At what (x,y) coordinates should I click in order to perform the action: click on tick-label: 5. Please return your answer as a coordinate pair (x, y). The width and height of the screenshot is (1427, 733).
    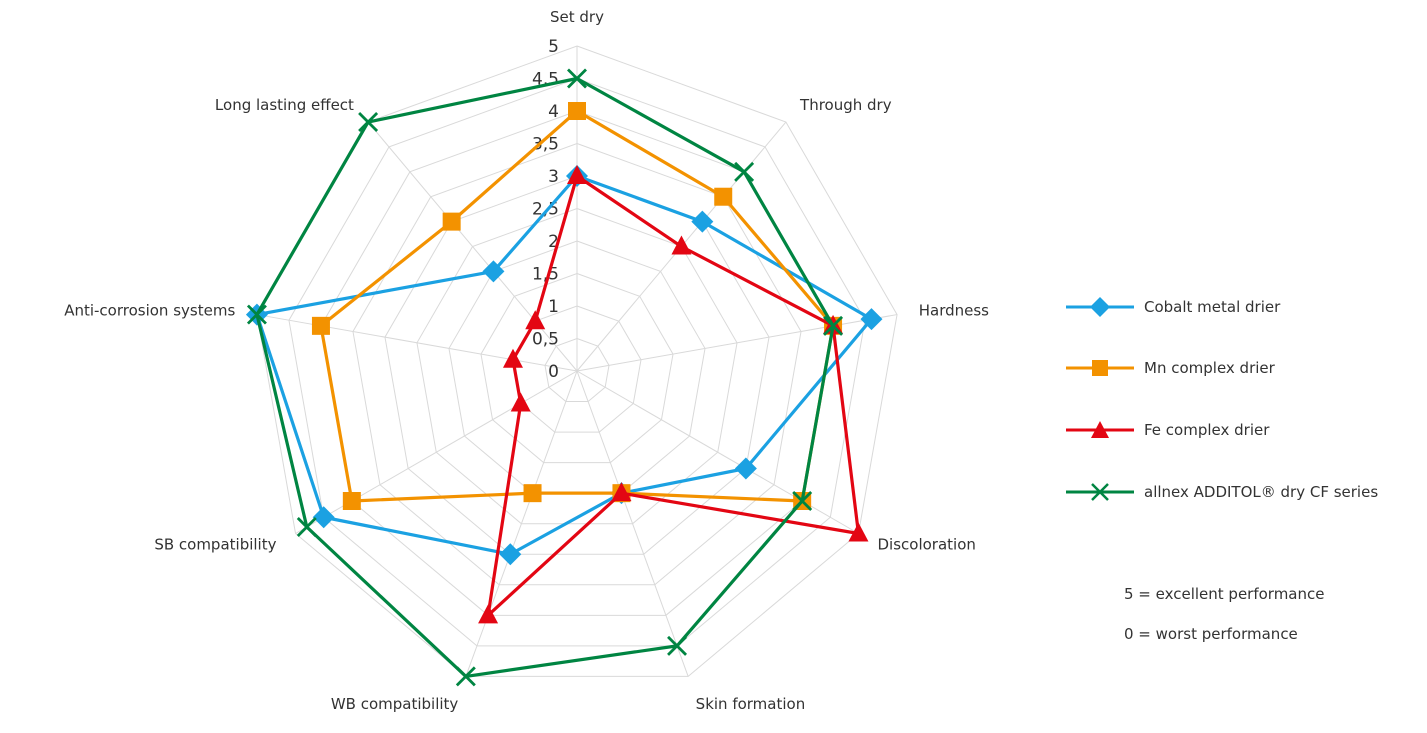
    Looking at the image, I should click on (553, 47).